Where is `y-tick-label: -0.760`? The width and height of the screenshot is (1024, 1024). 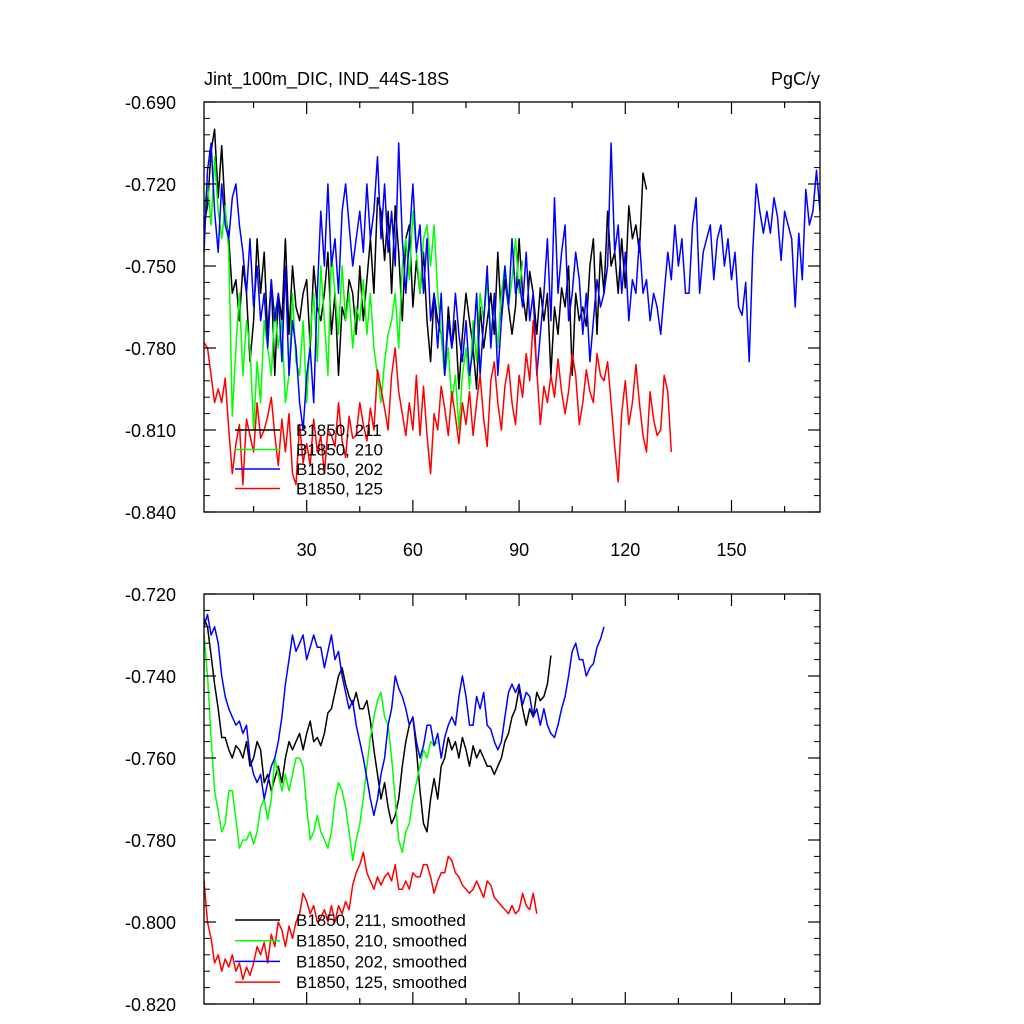
y-tick-label: -0.760 is located at coordinates (150, 759).